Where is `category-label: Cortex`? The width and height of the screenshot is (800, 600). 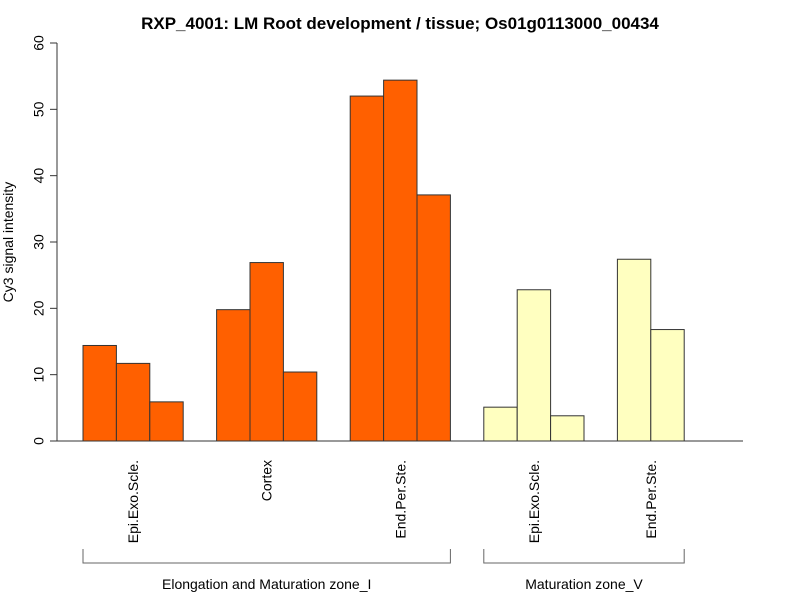
category-label: Cortex is located at coordinates (267, 480).